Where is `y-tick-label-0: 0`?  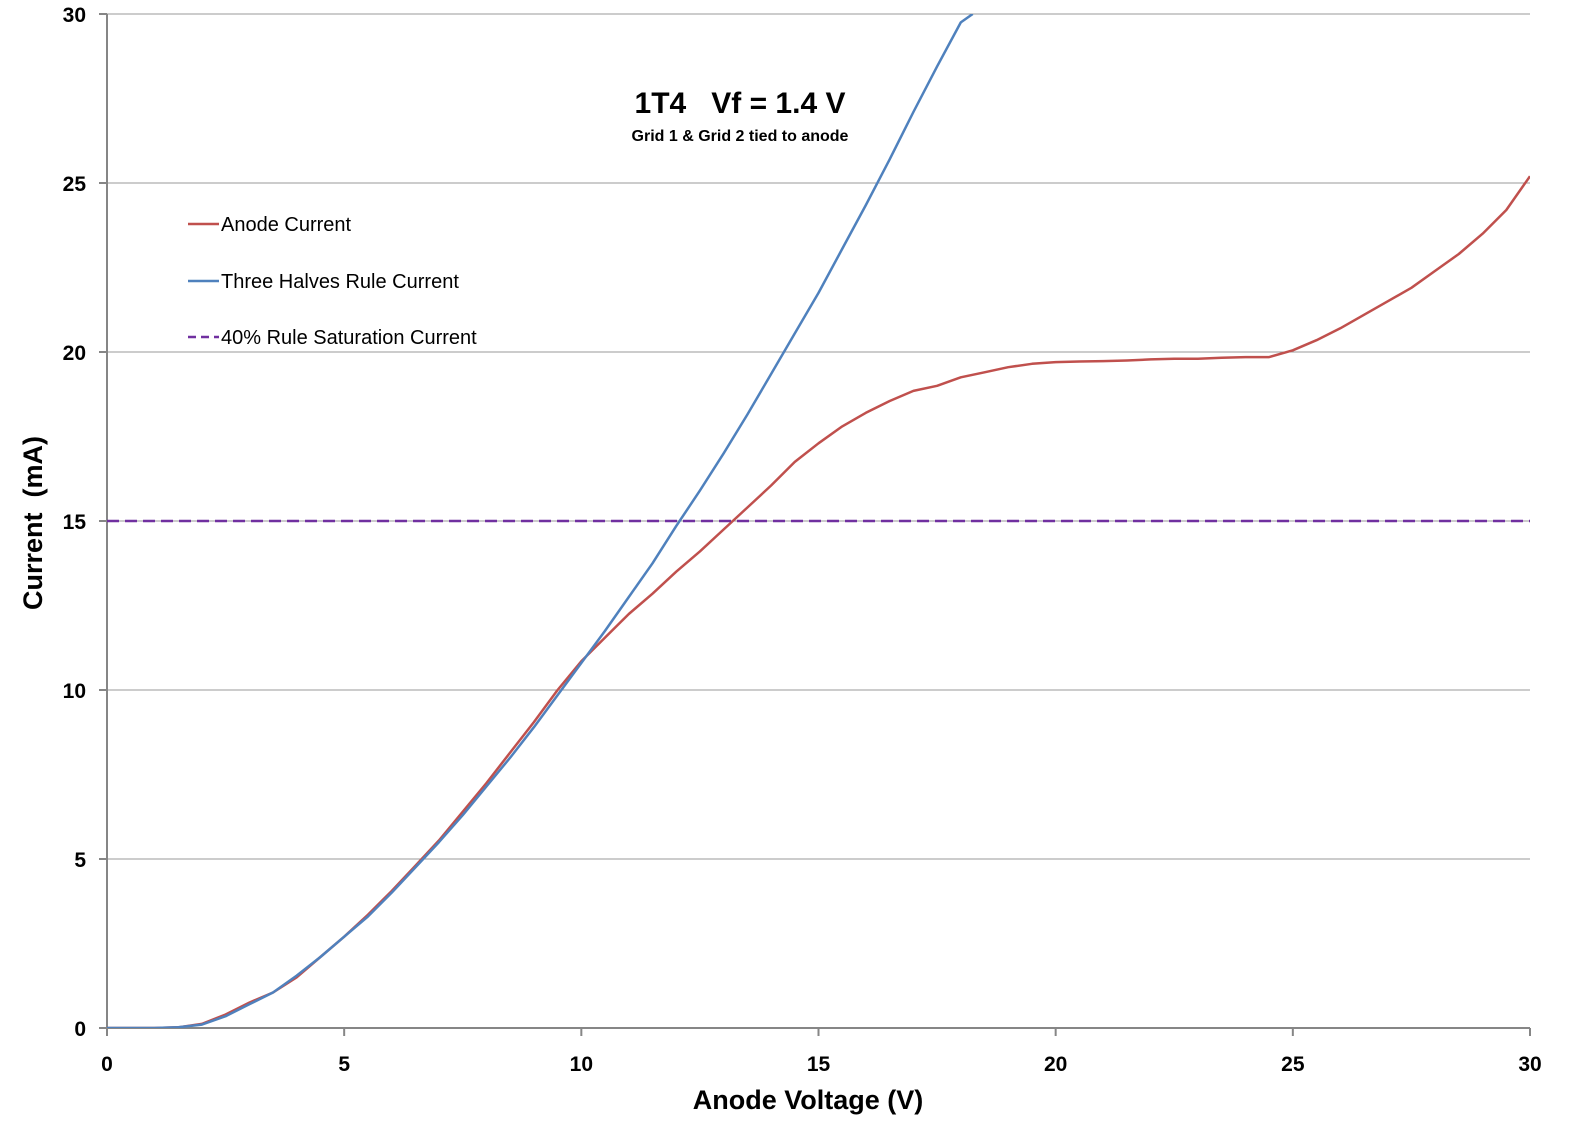
y-tick-label-0: 0 is located at coordinates (80, 1029).